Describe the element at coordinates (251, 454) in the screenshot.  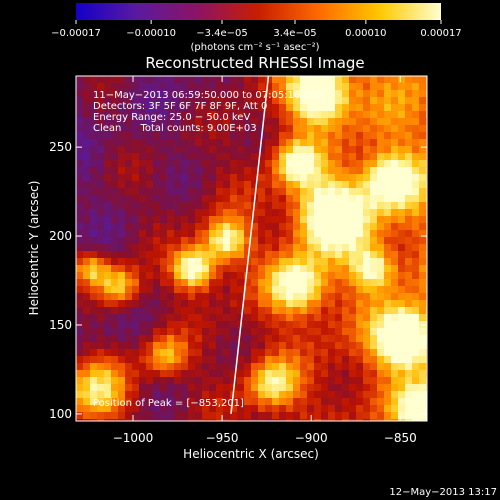
I see `x-axis-label: Heliocentric X (arcsec)` at that location.